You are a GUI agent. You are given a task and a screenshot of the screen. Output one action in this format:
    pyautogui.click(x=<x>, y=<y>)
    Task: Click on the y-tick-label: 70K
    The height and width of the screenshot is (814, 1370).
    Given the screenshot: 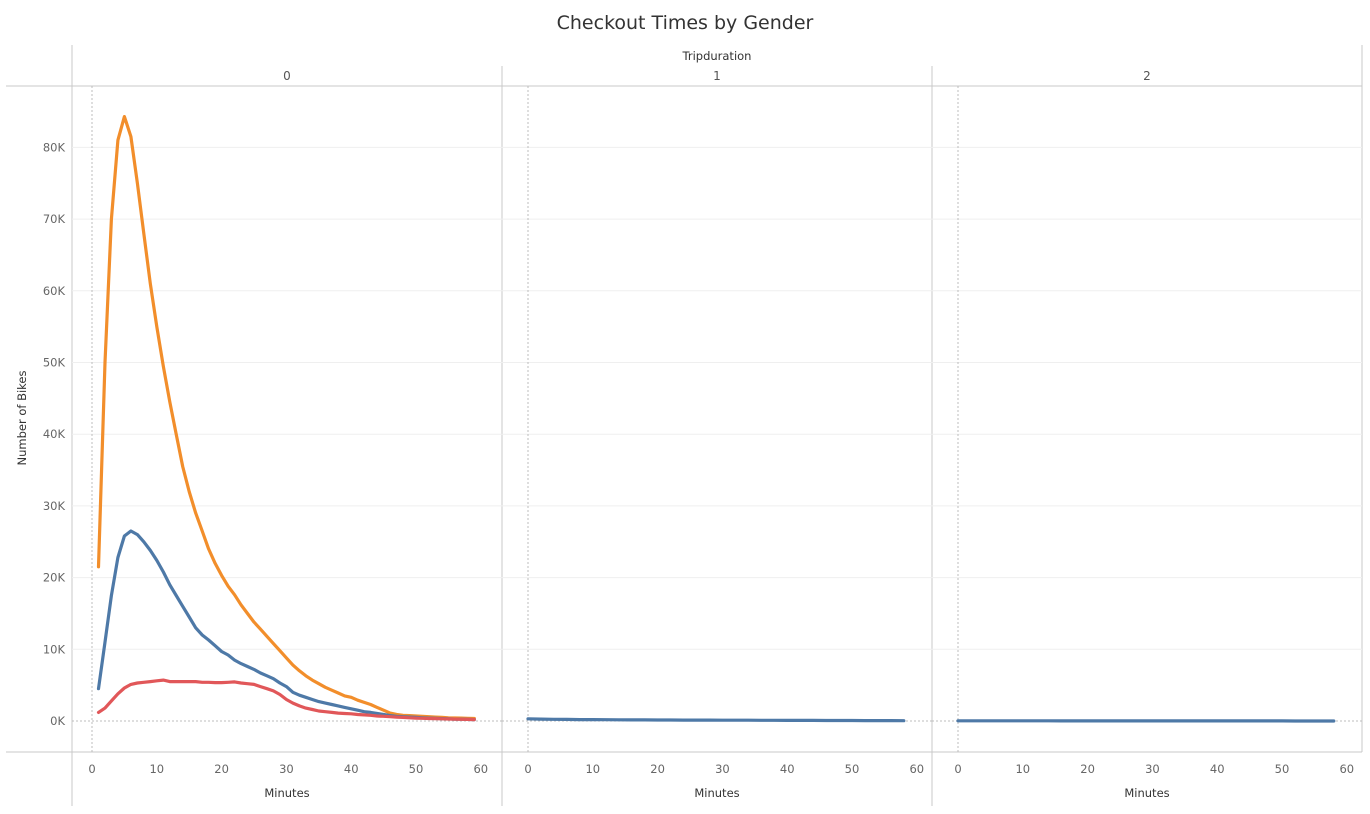 What is the action you would take?
    pyautogui.click(x=54, y=219)
    